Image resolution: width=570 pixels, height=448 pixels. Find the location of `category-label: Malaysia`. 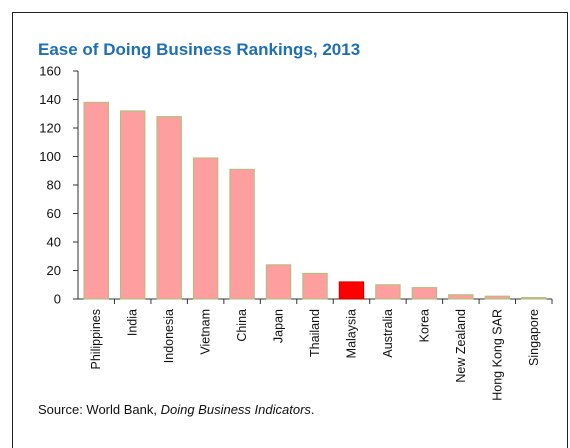

category-label: Malaysia is located at coordinates (351, 333).